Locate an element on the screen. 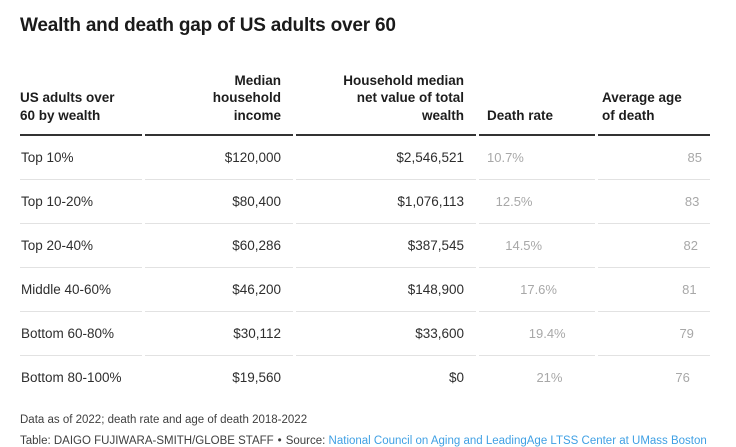  cell-death-rate: 14.5% is located at coordinates (537, 246).